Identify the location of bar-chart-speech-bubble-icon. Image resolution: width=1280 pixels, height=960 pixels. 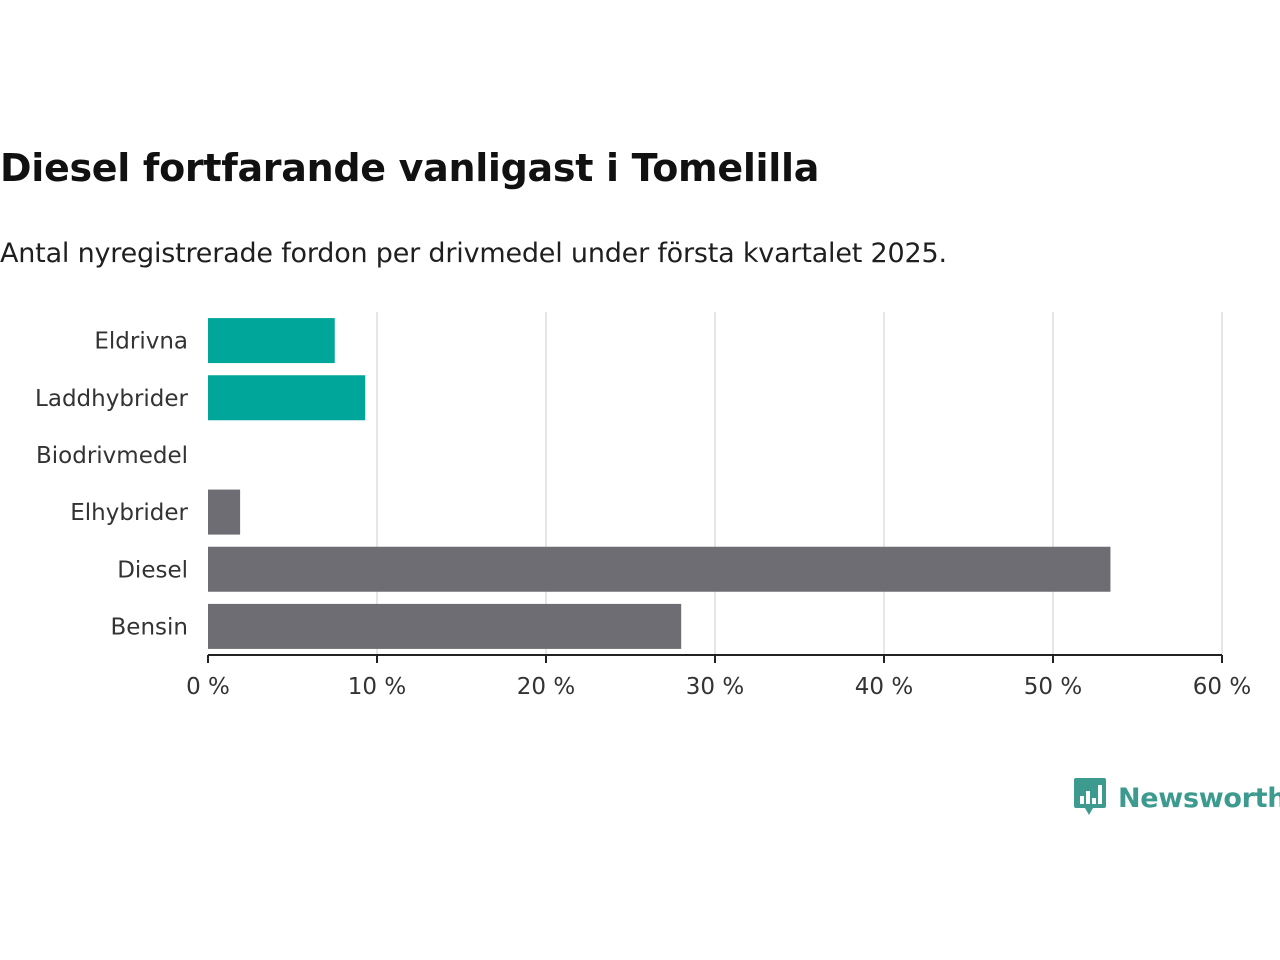
(1090, 798).